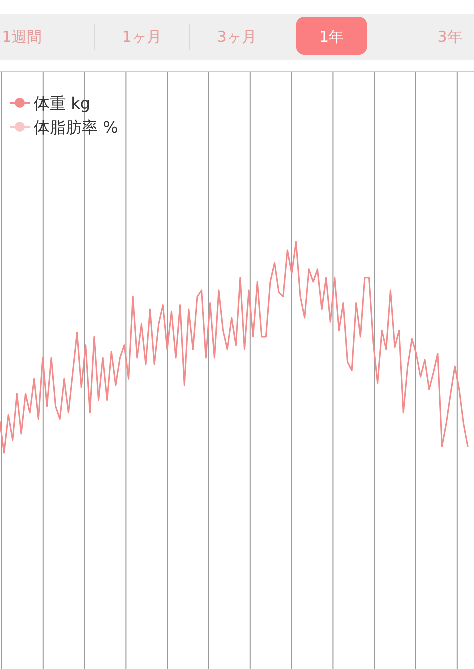  I want to click on period-tabs: 1週間 1ヶ月 3ヶ月 1年 3年, so click(237, 37).